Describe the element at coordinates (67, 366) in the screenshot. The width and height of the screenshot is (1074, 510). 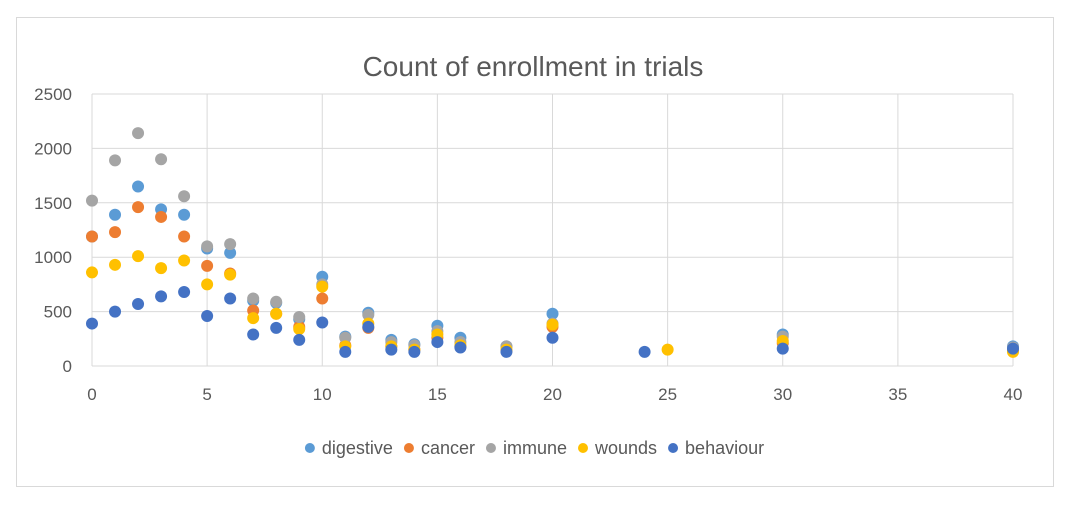
I see `y-tick-label: 0` at that location.